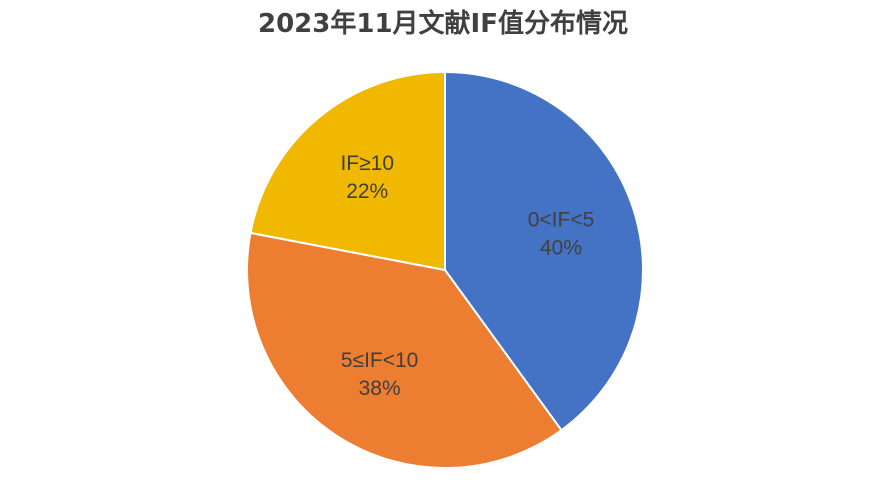  What do you see at coordinates (561, 247) in the screenshot?
I see `slice-percent-label: 40%` at bounding box center [561, 247].